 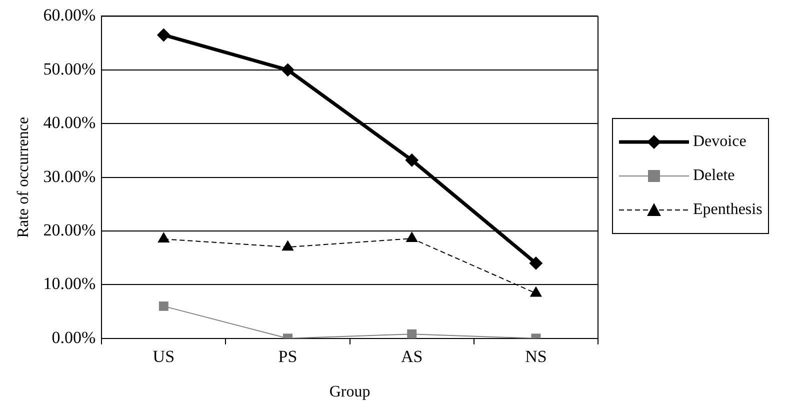 What do you see at coordinates (536, 356) in the screenshot?
I see `x-tick-label: NS` at bounding box center [536, 356].